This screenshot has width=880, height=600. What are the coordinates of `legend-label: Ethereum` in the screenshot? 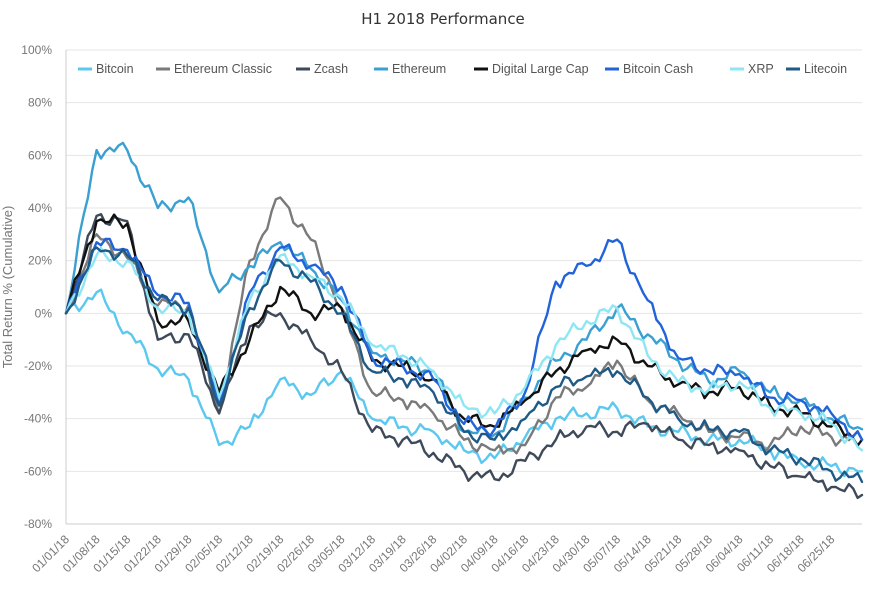 It's located at (419, 69).